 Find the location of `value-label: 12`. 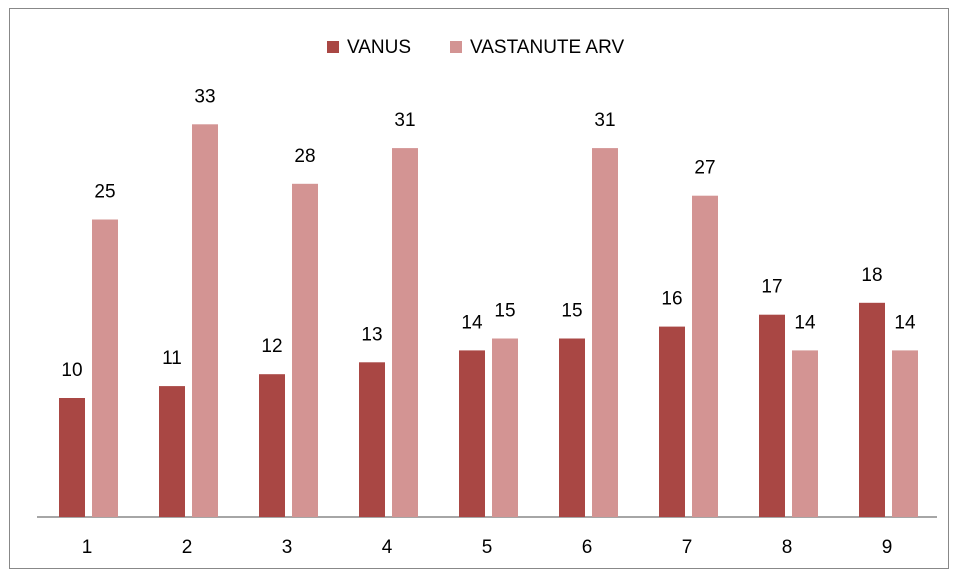

value-label: 12 is located at coordinates (271, 346).